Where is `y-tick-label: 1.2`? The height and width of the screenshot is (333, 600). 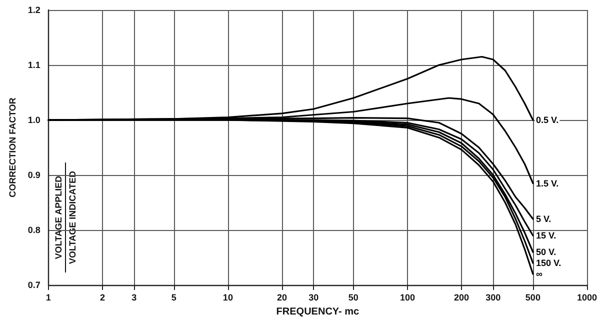 y-tick-label: 1.2 is located at coordinates (34, 10).